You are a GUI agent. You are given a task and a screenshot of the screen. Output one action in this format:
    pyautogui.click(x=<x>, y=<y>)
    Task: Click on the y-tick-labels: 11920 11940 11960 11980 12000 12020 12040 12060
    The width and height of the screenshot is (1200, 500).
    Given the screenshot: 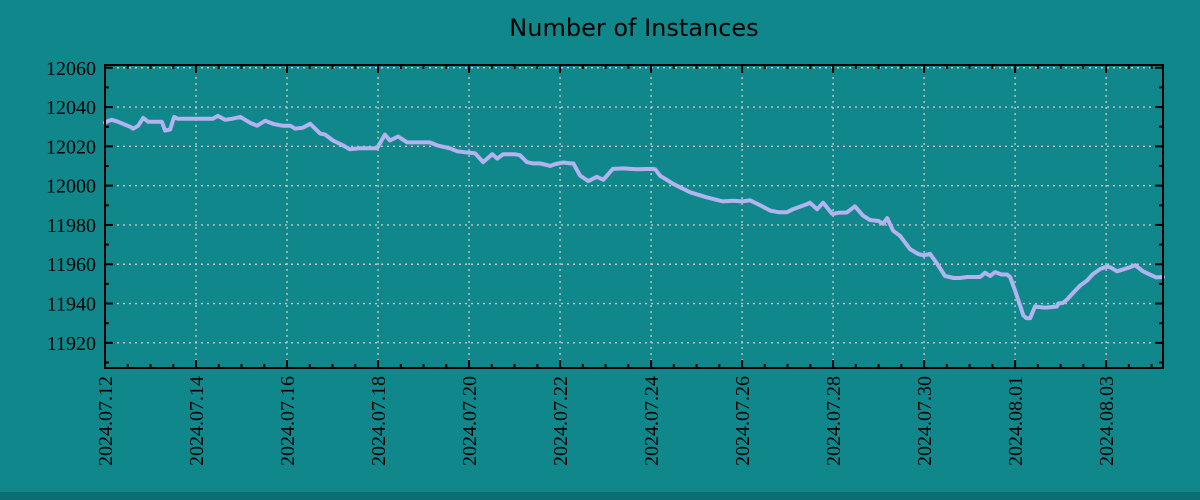 What is the action you would take?
    pyautogui.click(x=71, y=206)
    